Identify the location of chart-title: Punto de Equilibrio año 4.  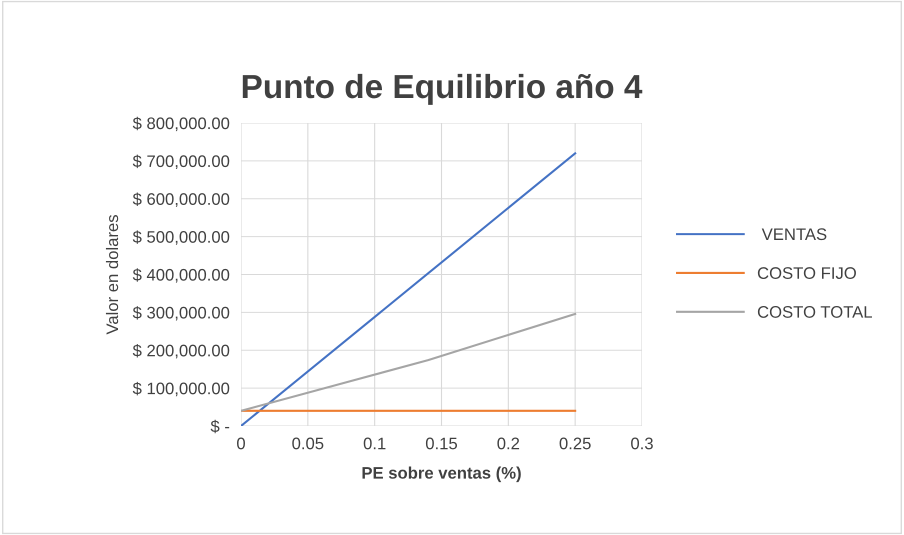
(442, 89).